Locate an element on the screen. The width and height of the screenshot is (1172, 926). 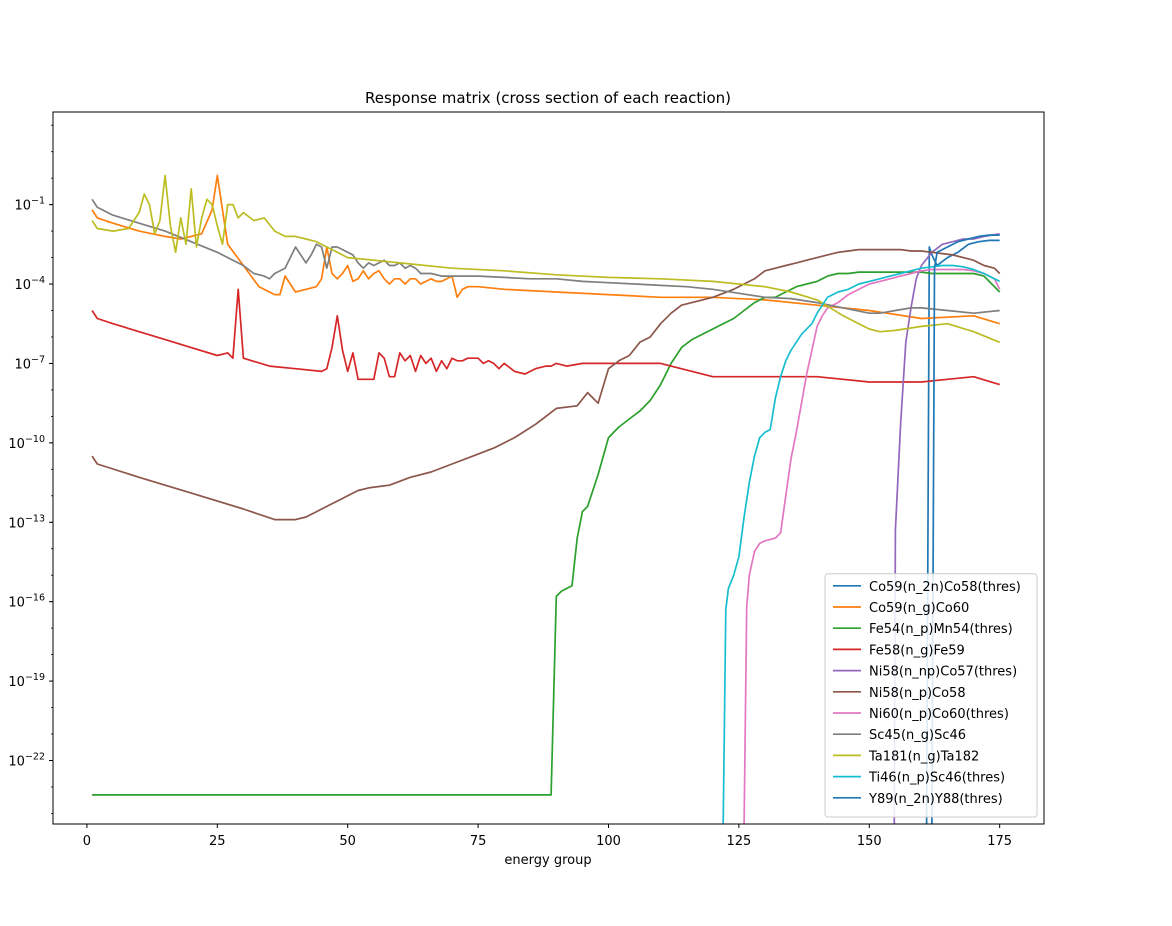
y-tick-label-5: 10⁻¹⁶ is located at coordinates (26, 602).